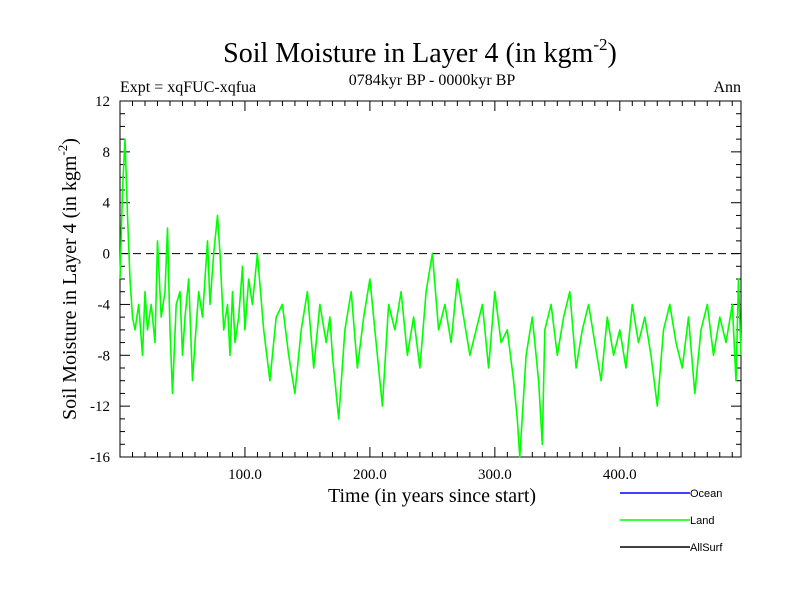 The width and height of the screenshot is (800, 600). What do you see at coordinates (702, 521) in the screenshot?
I see `legend-label-land: Land` at bounding box center [702, 521].